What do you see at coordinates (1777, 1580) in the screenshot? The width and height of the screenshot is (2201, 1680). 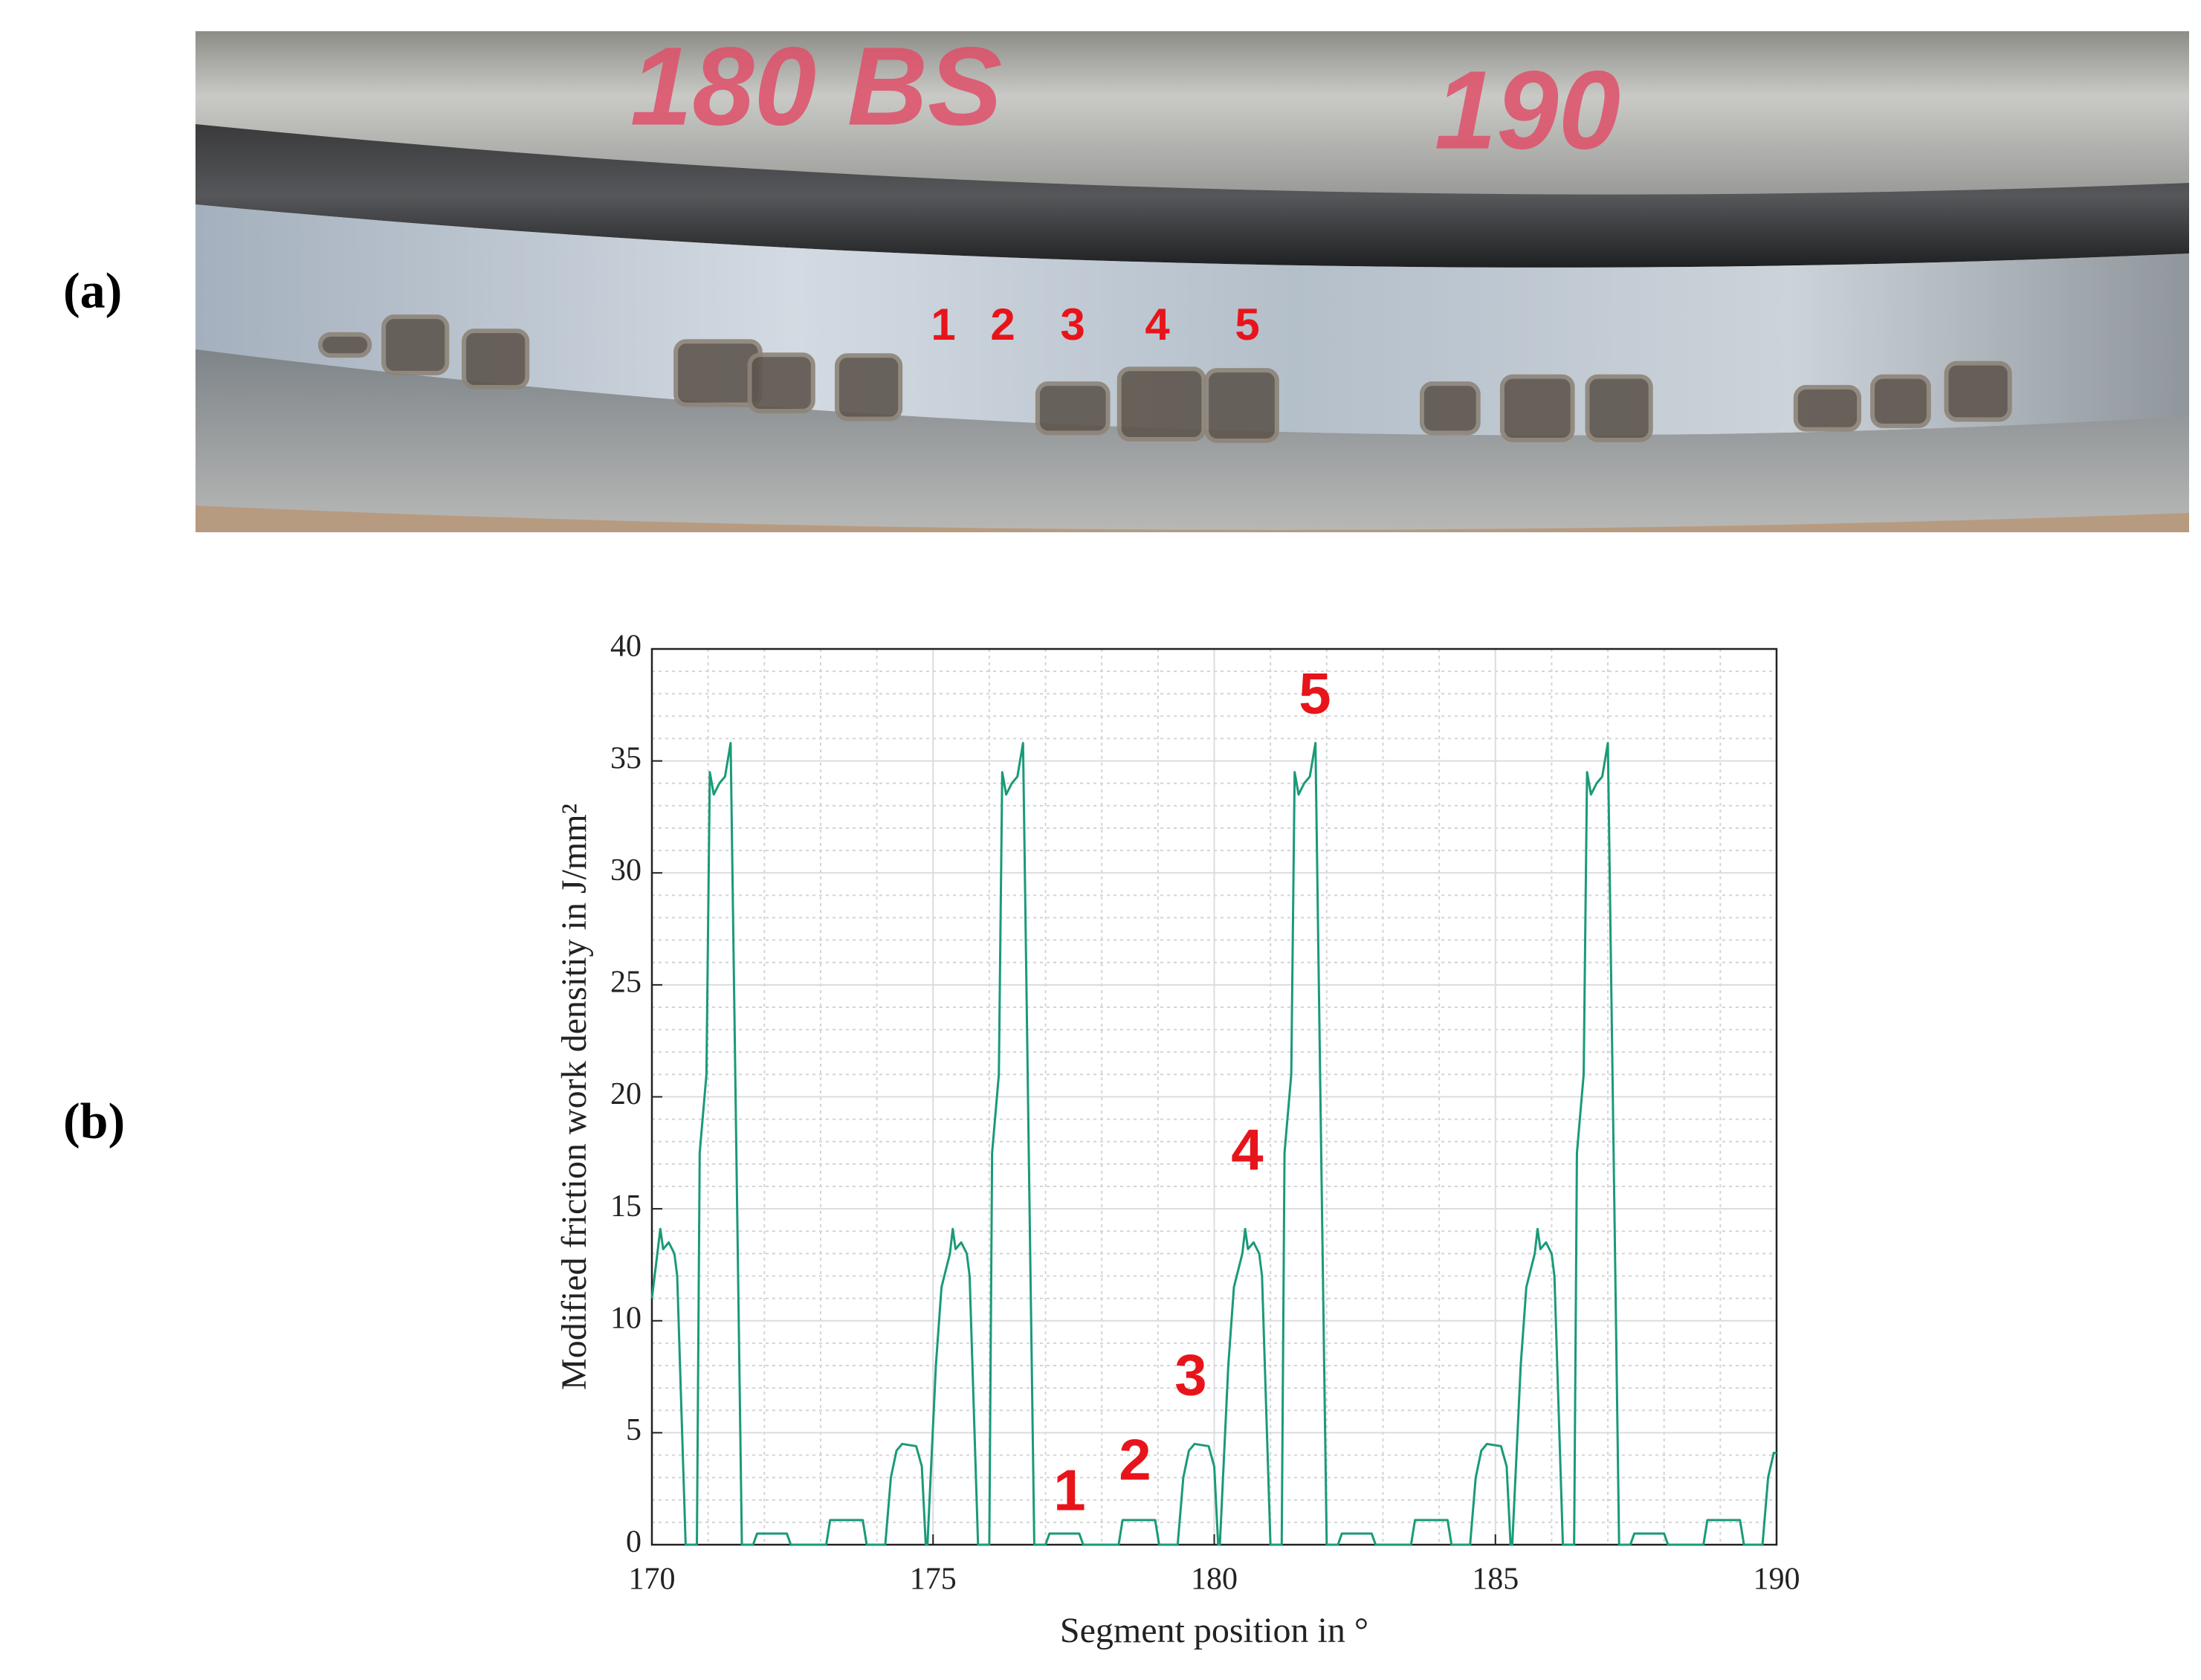 I see `x-tick-label: 190` at bounding box center [1777, 1580].